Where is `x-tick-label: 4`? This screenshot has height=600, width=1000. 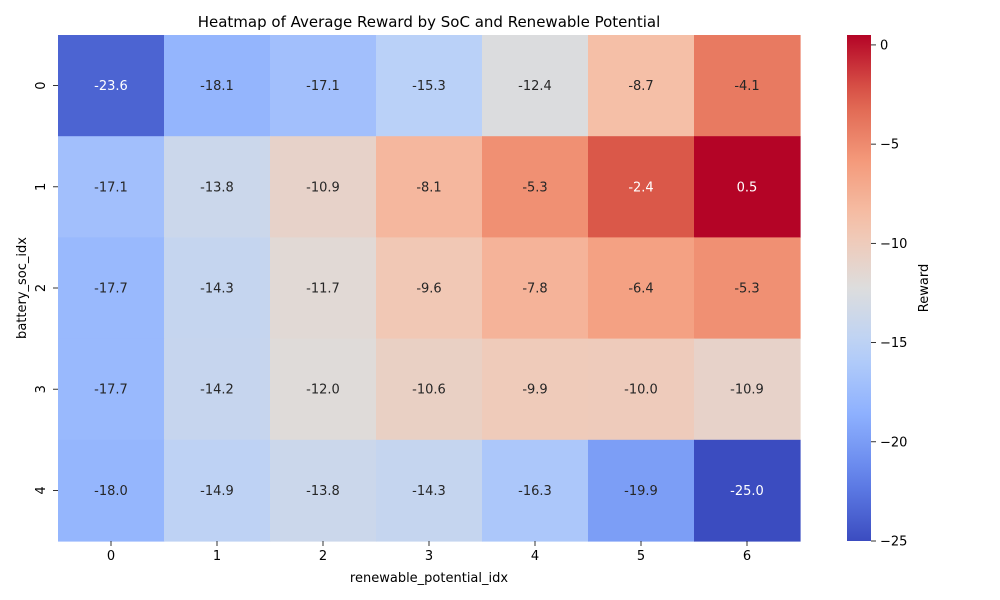
x-tick-label: 4 is located at coordinates (535, 556).